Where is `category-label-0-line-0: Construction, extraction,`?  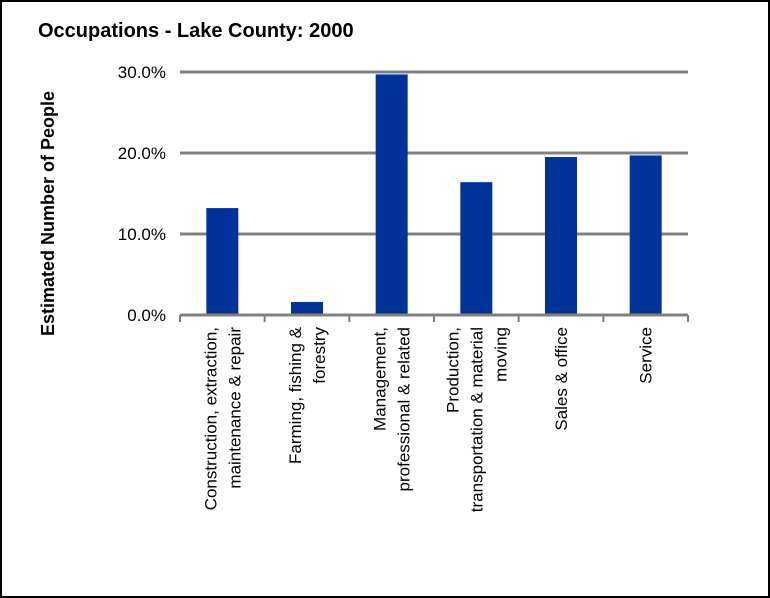
category-label-0-line-0: Construction, extraction, is located at coordinates (210, 418).